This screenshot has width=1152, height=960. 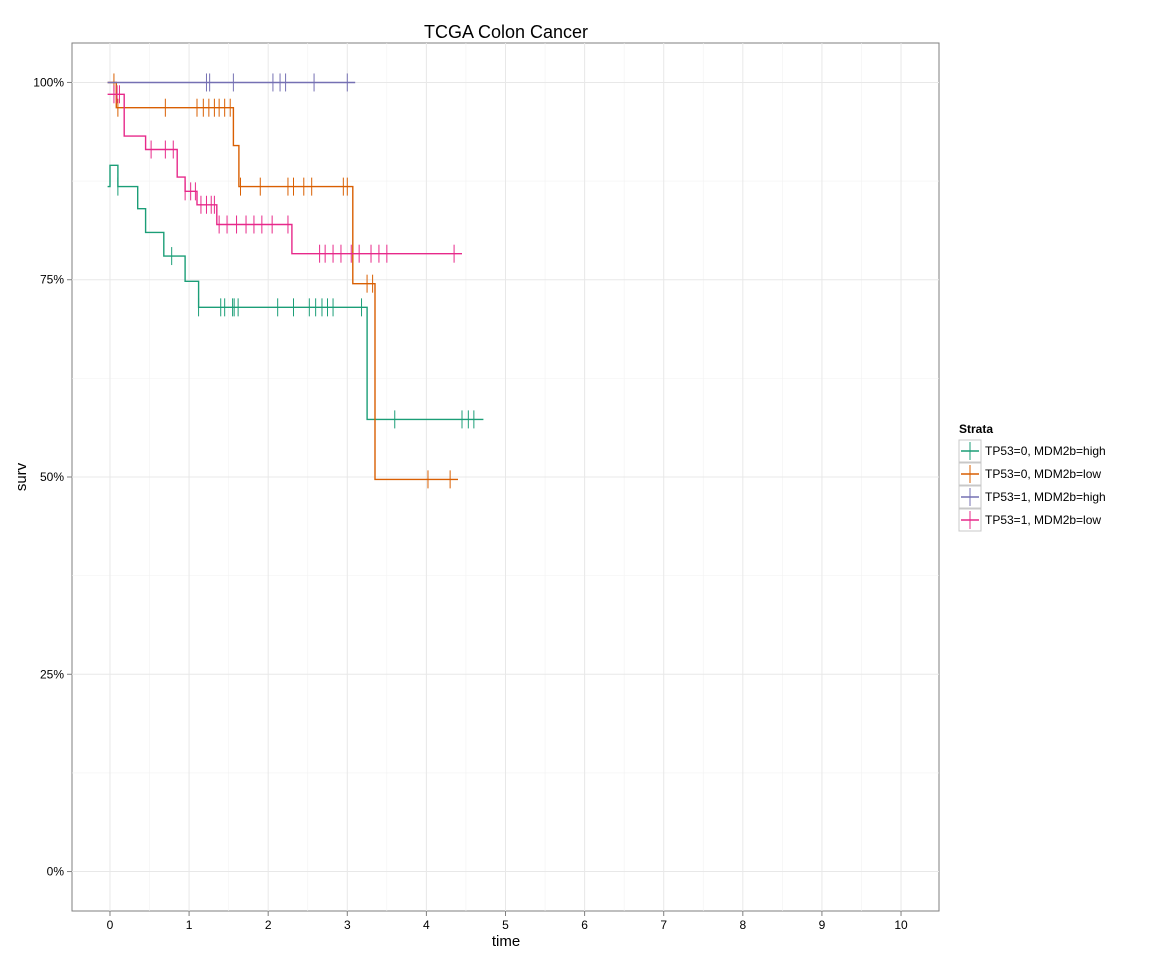 What do you see at coordinates (347, 925) in the screenshot?
I see `x-tick-label: 3` at bounding box center [347, 925].